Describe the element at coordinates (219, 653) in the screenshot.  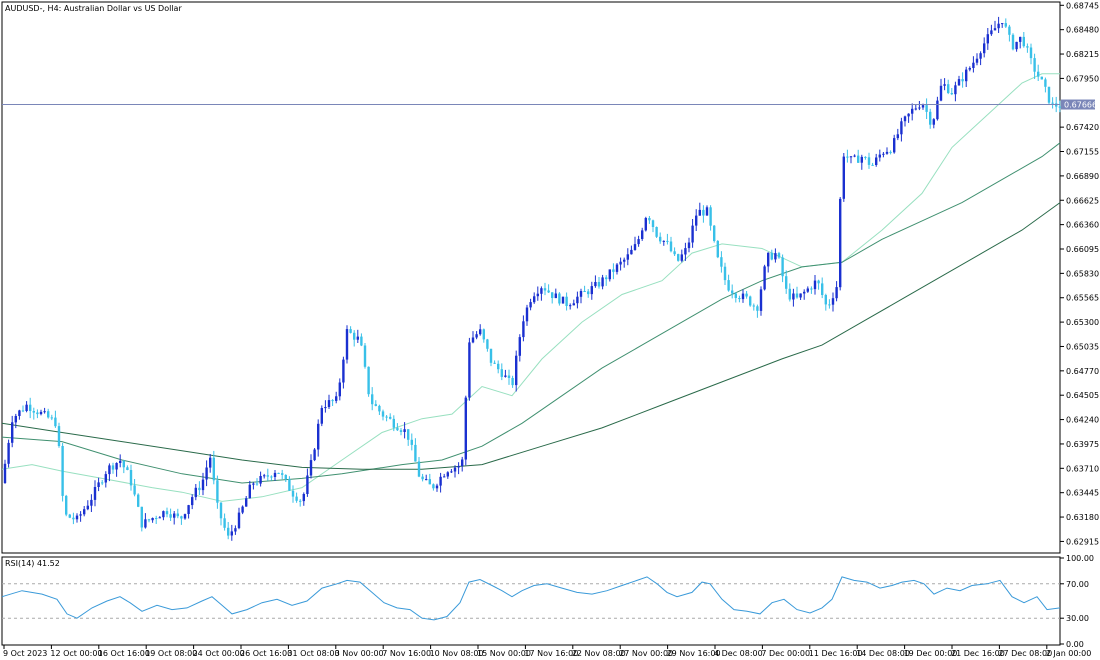
I see `time-tick-label: 24 Oct 00:00` at that location.